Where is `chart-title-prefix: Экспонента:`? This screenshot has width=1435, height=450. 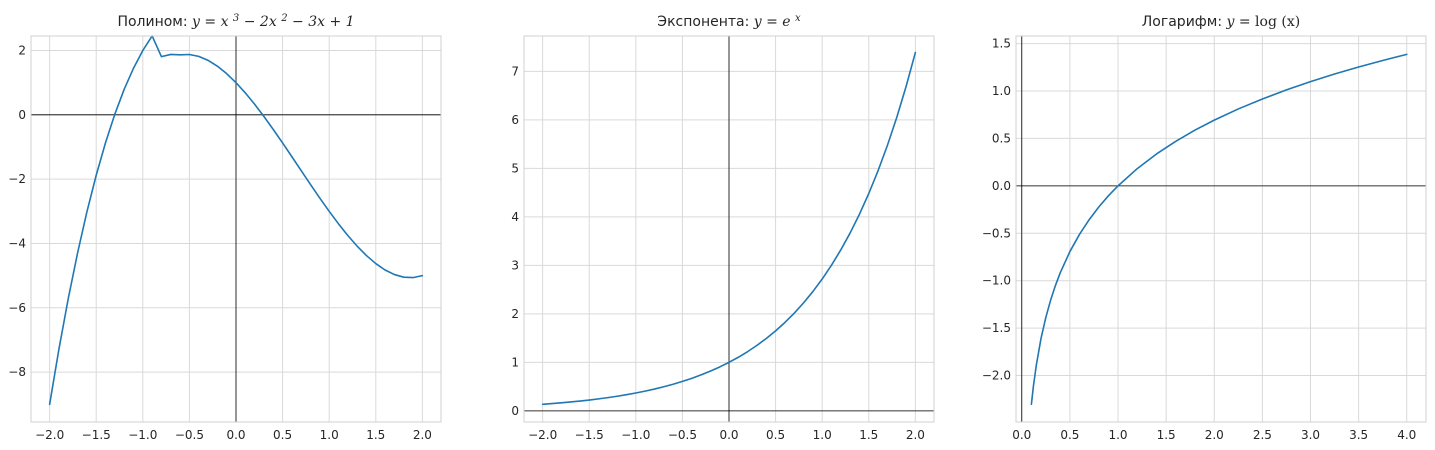 chart-title-prefix: Экспонента: is located at coordinates (705, 22).